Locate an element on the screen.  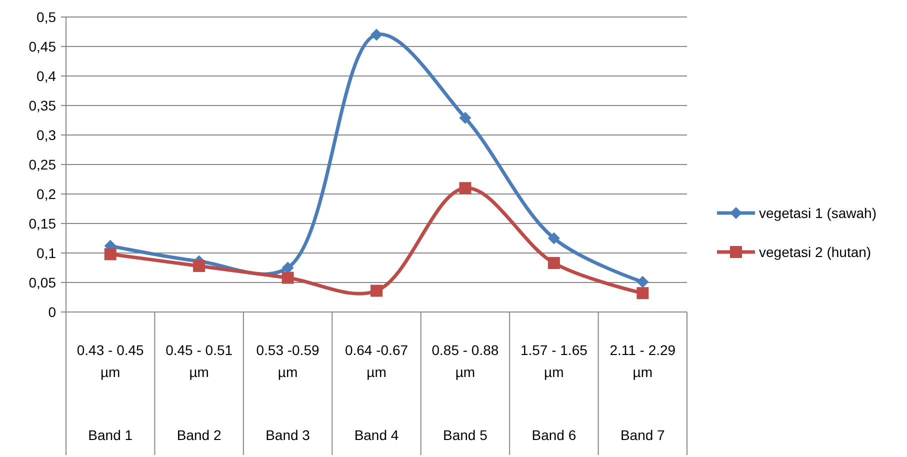
y-tick-label: 0,05 is located at coordinates (42, 282).